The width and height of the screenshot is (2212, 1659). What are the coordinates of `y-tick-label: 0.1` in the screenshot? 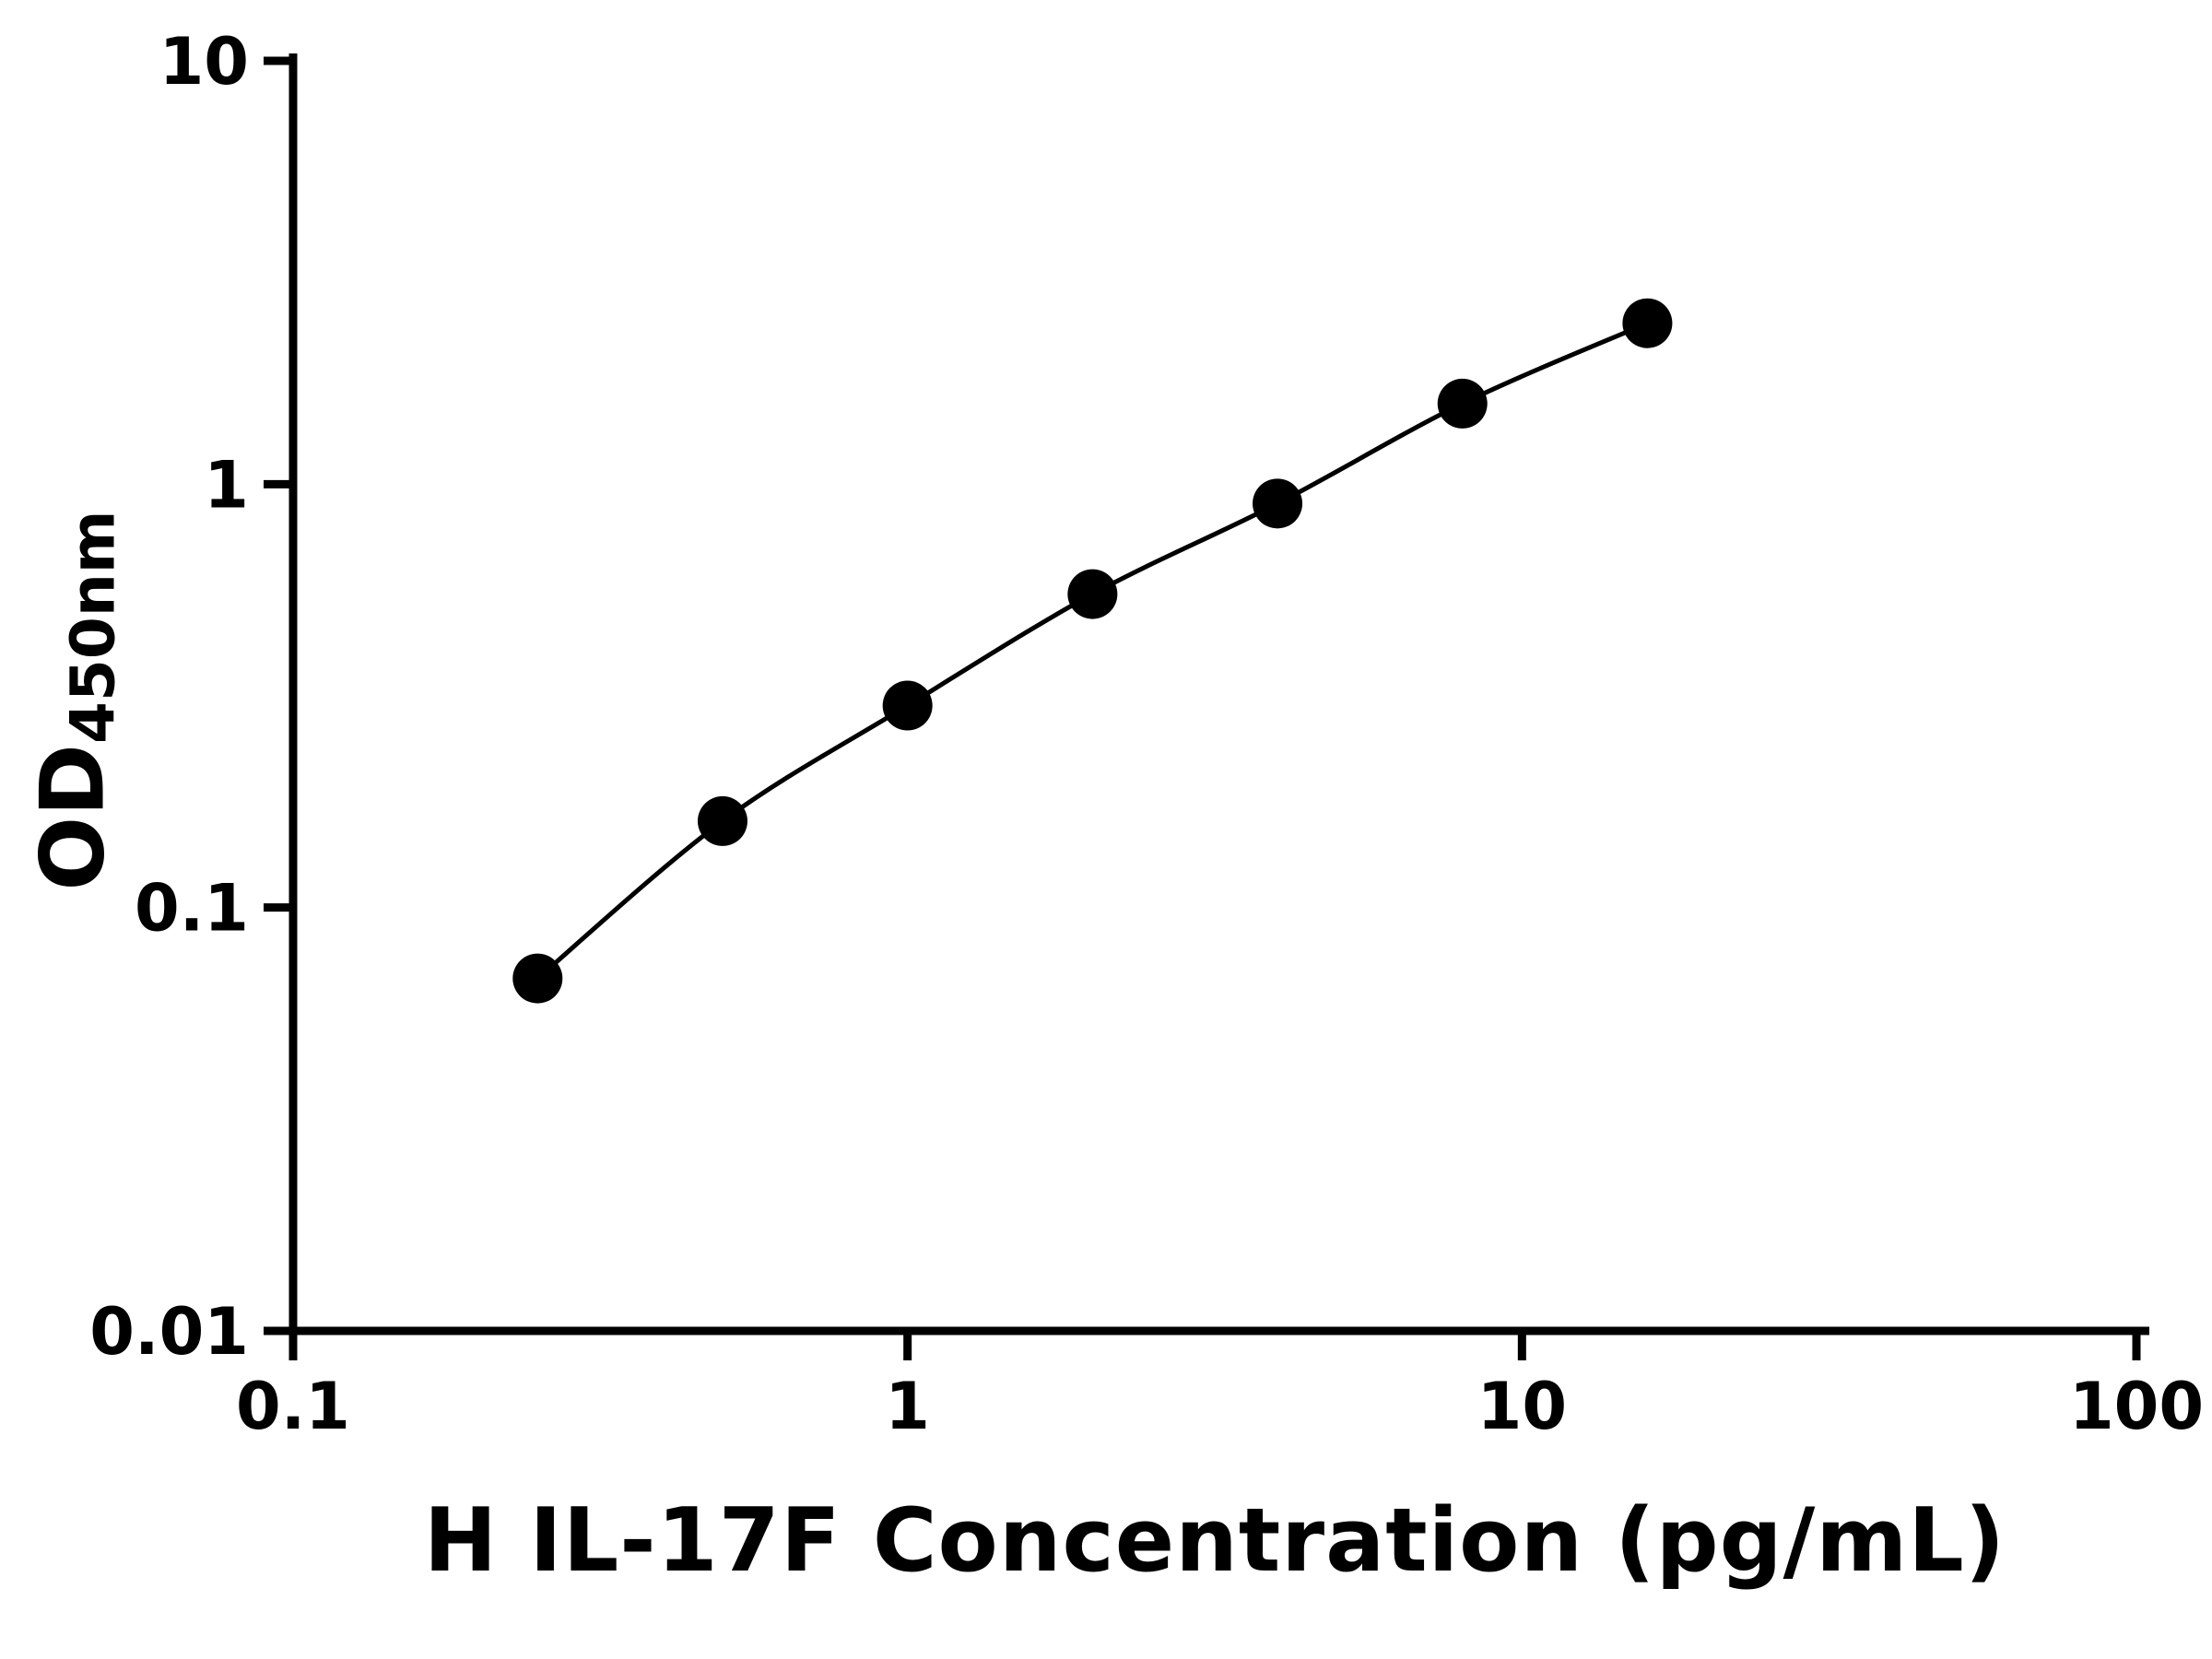 It's located at (192, 909).